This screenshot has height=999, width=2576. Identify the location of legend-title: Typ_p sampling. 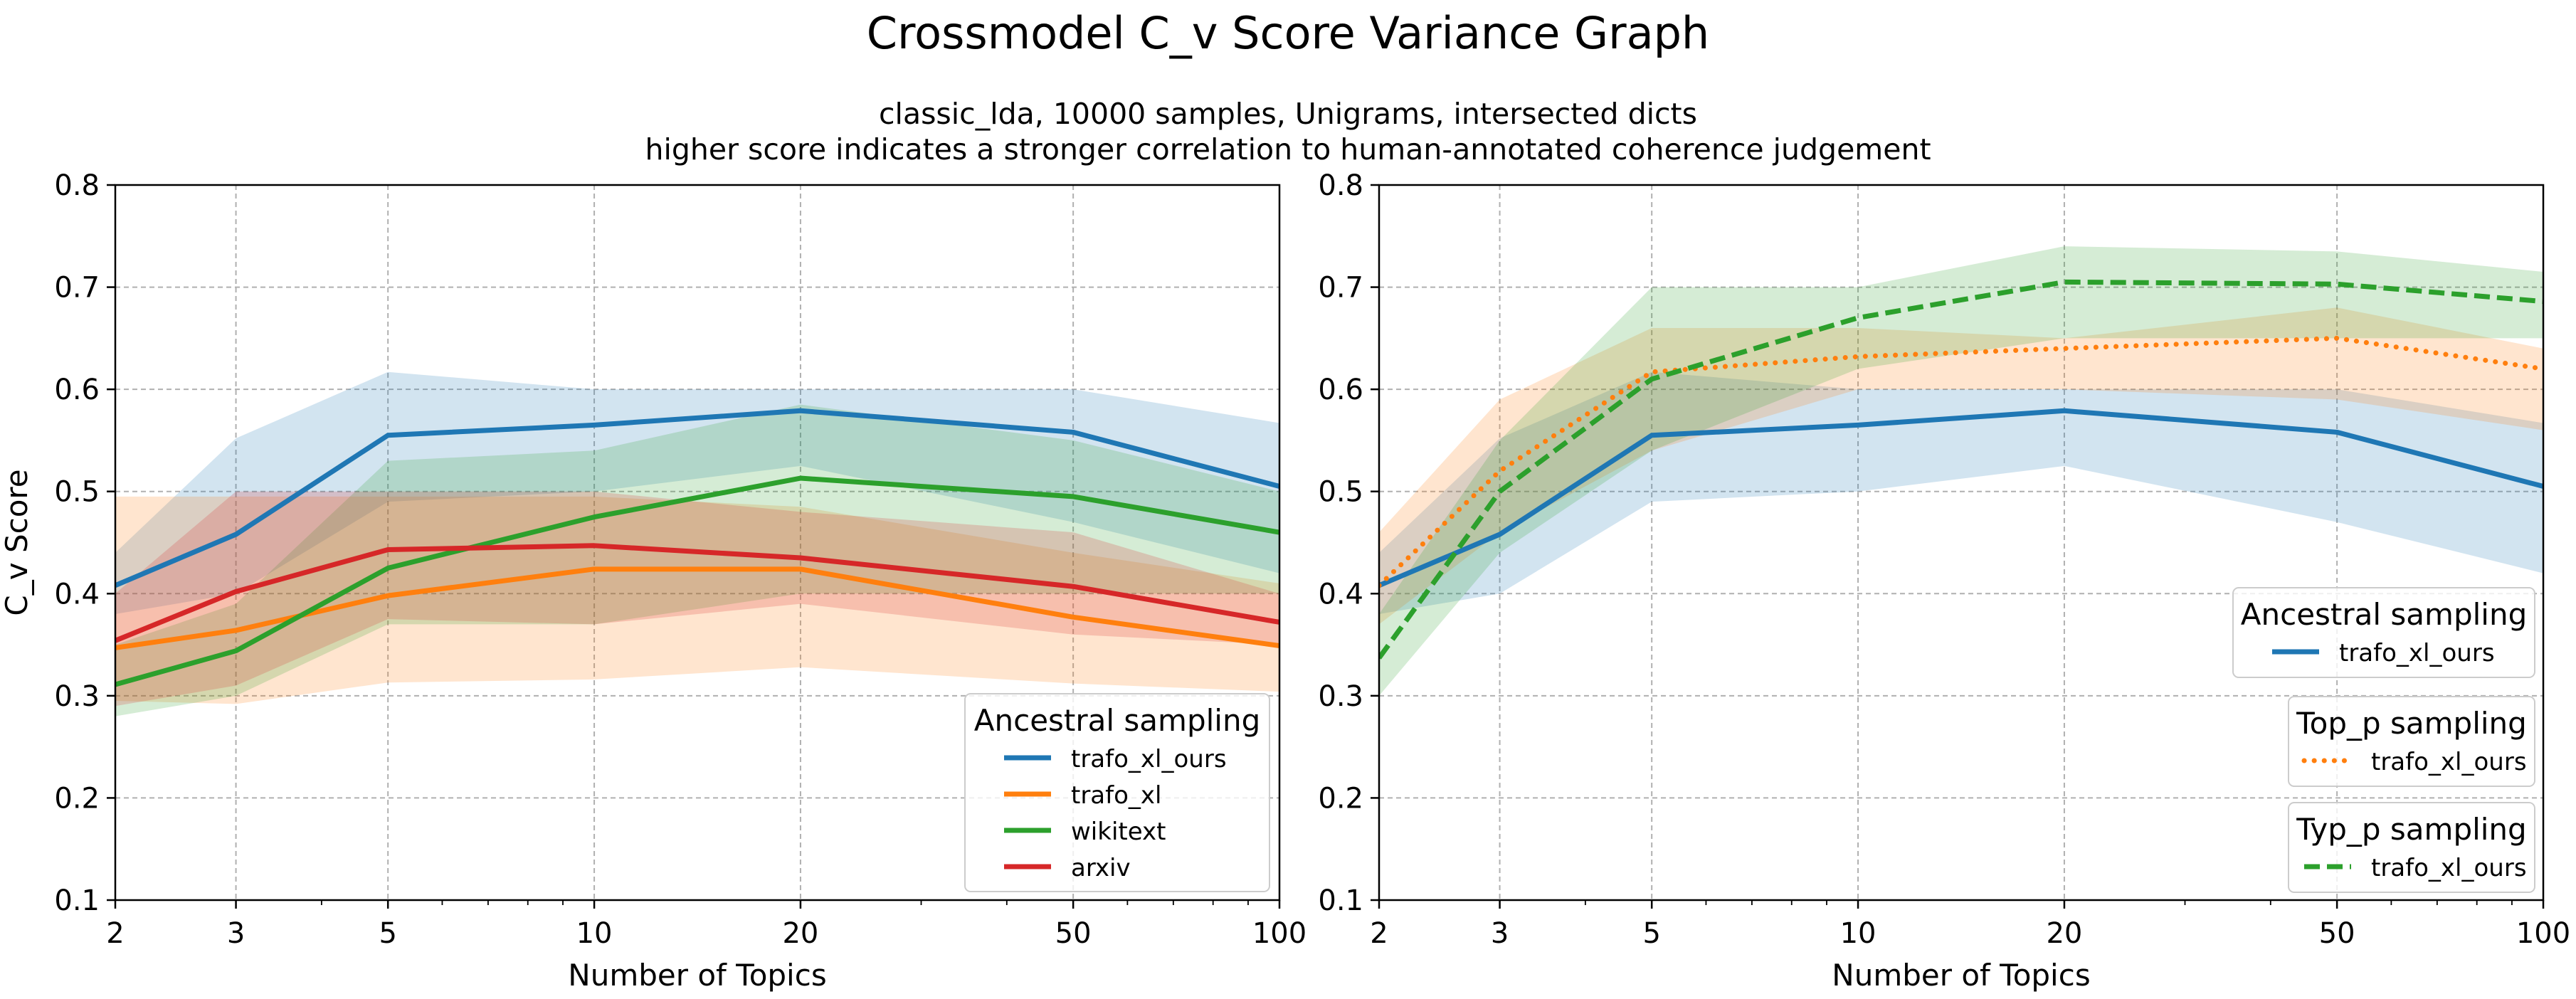
(2411, 829).